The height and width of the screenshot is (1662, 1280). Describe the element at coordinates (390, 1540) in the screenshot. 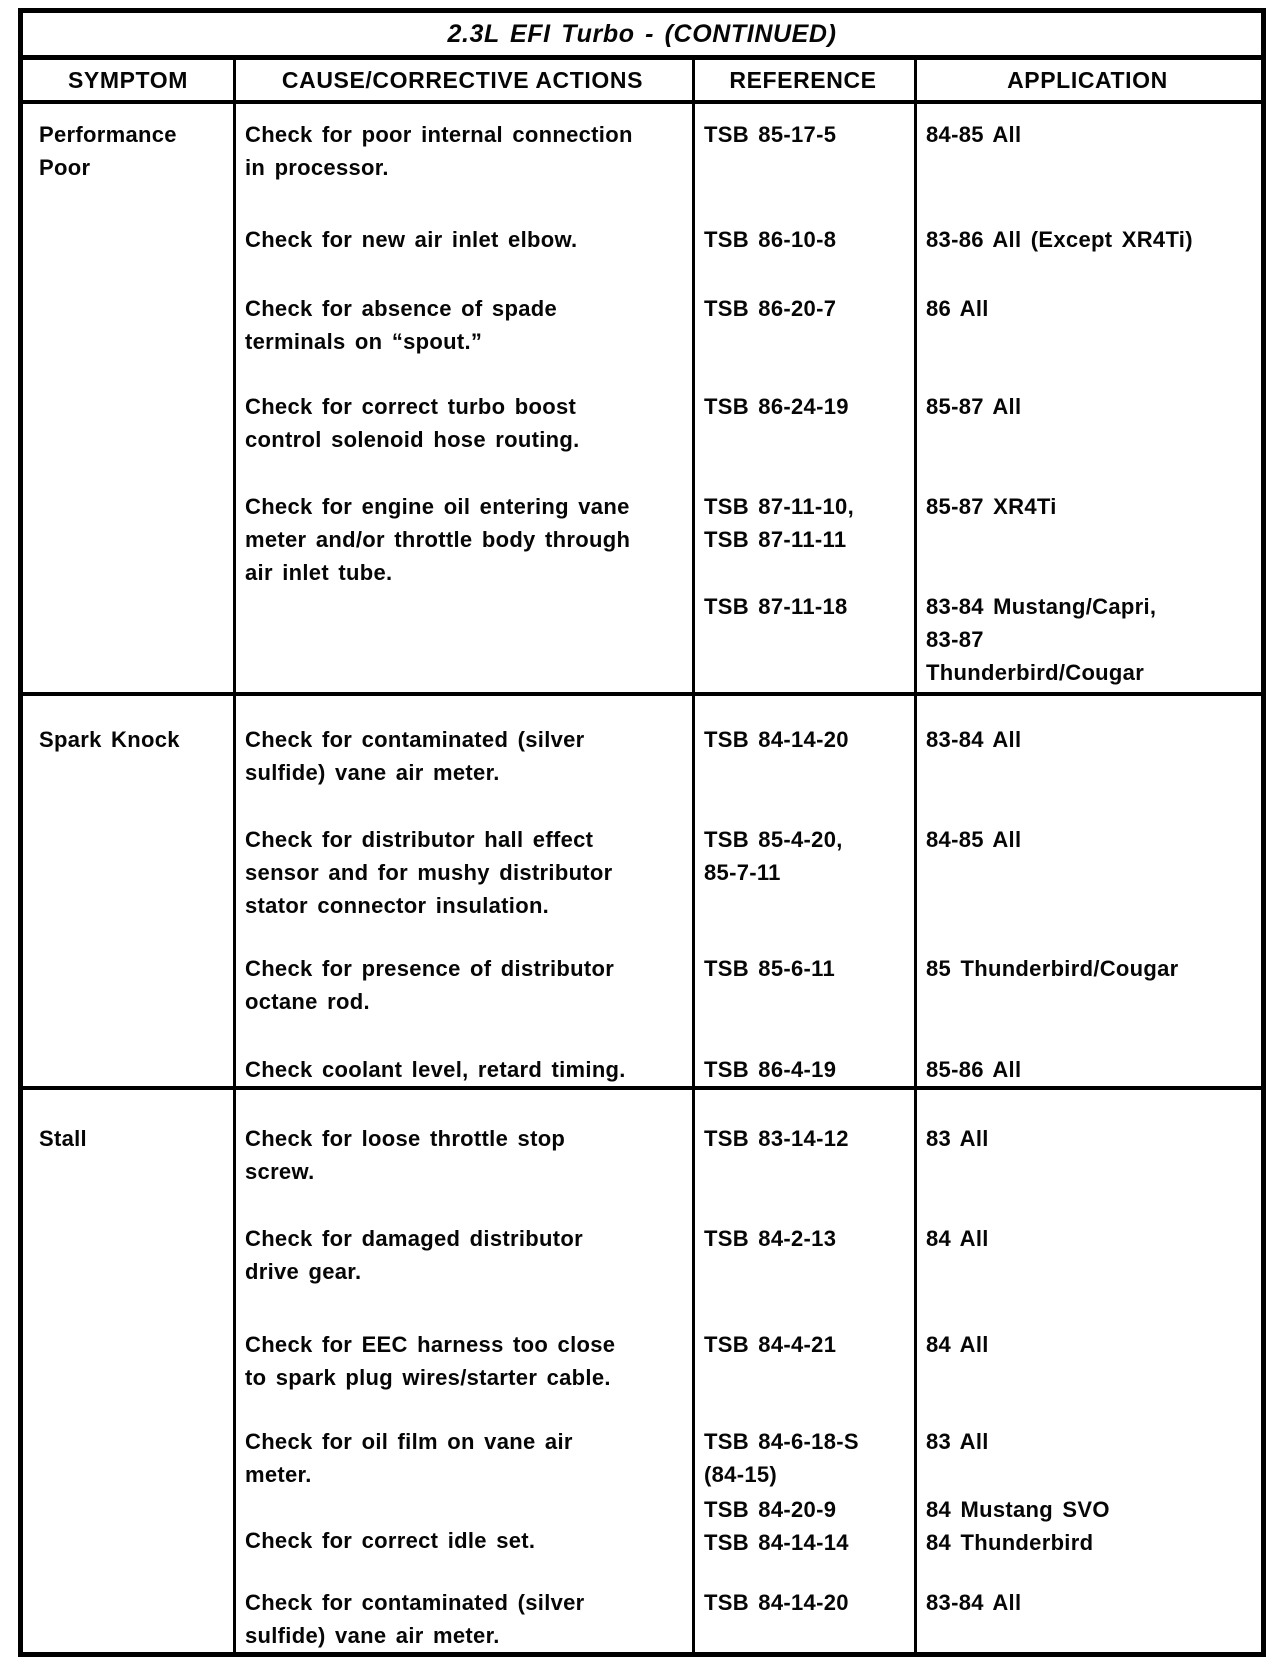

I see `cause-cell: Check for correct idle set.` at that location.